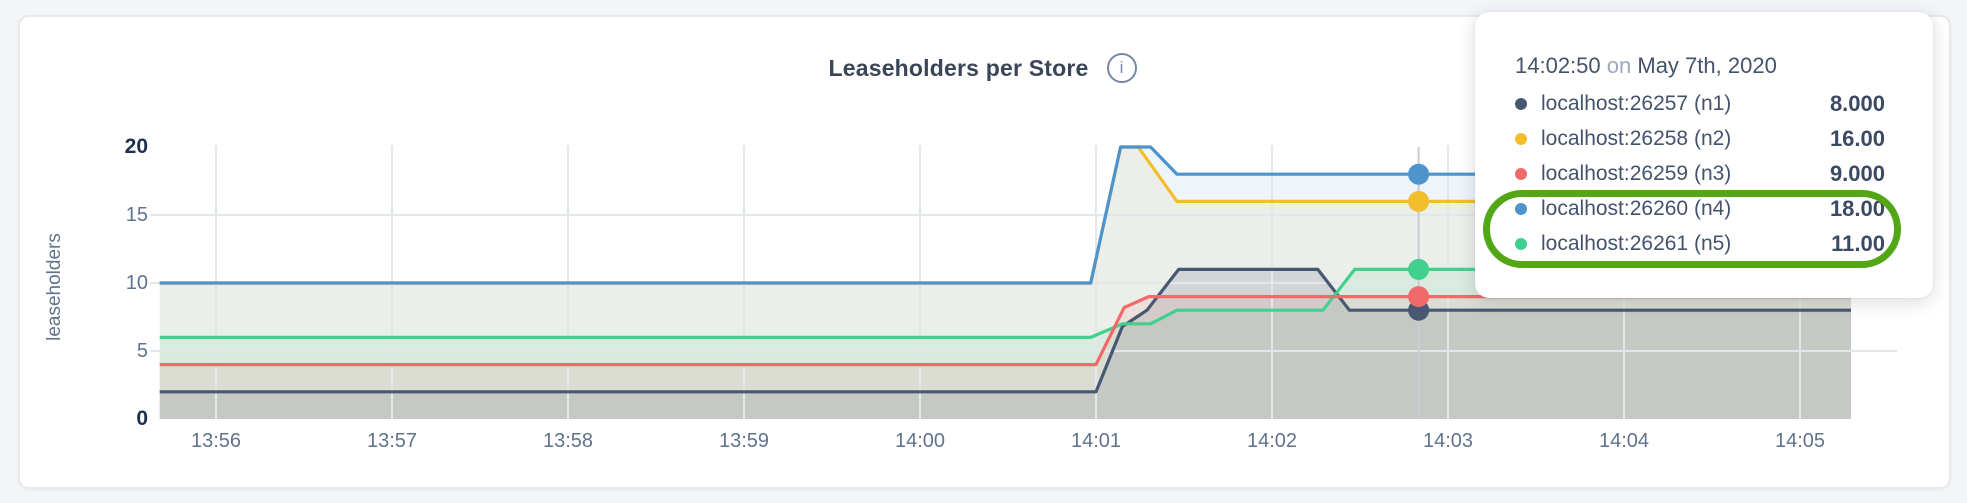 The height and width of the screenshot is (503, 1967). Describe the element at coordinates (1636, 208) in the screenshot. I see `series-label: localhost:26260 (n4)` at that location.